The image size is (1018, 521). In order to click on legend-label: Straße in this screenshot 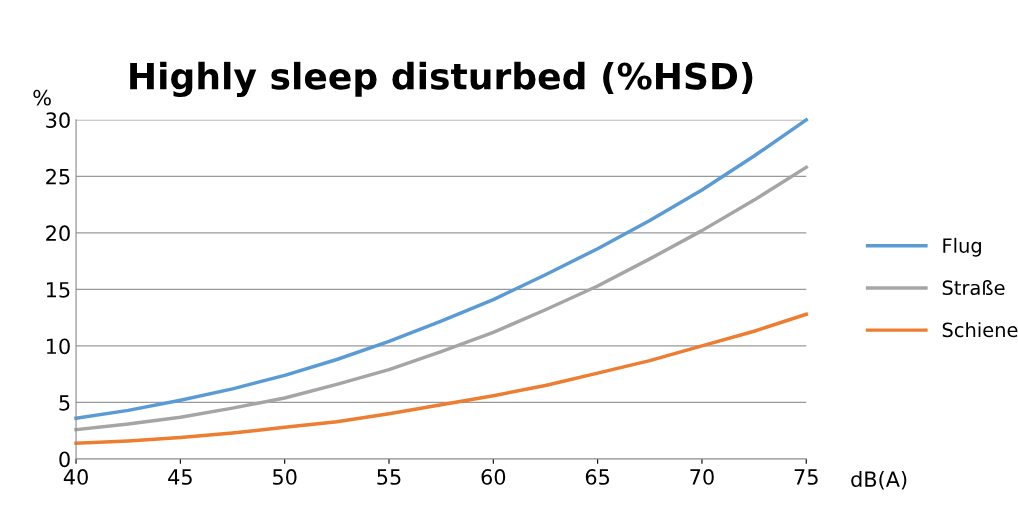, I will do `click(973, 288)`.